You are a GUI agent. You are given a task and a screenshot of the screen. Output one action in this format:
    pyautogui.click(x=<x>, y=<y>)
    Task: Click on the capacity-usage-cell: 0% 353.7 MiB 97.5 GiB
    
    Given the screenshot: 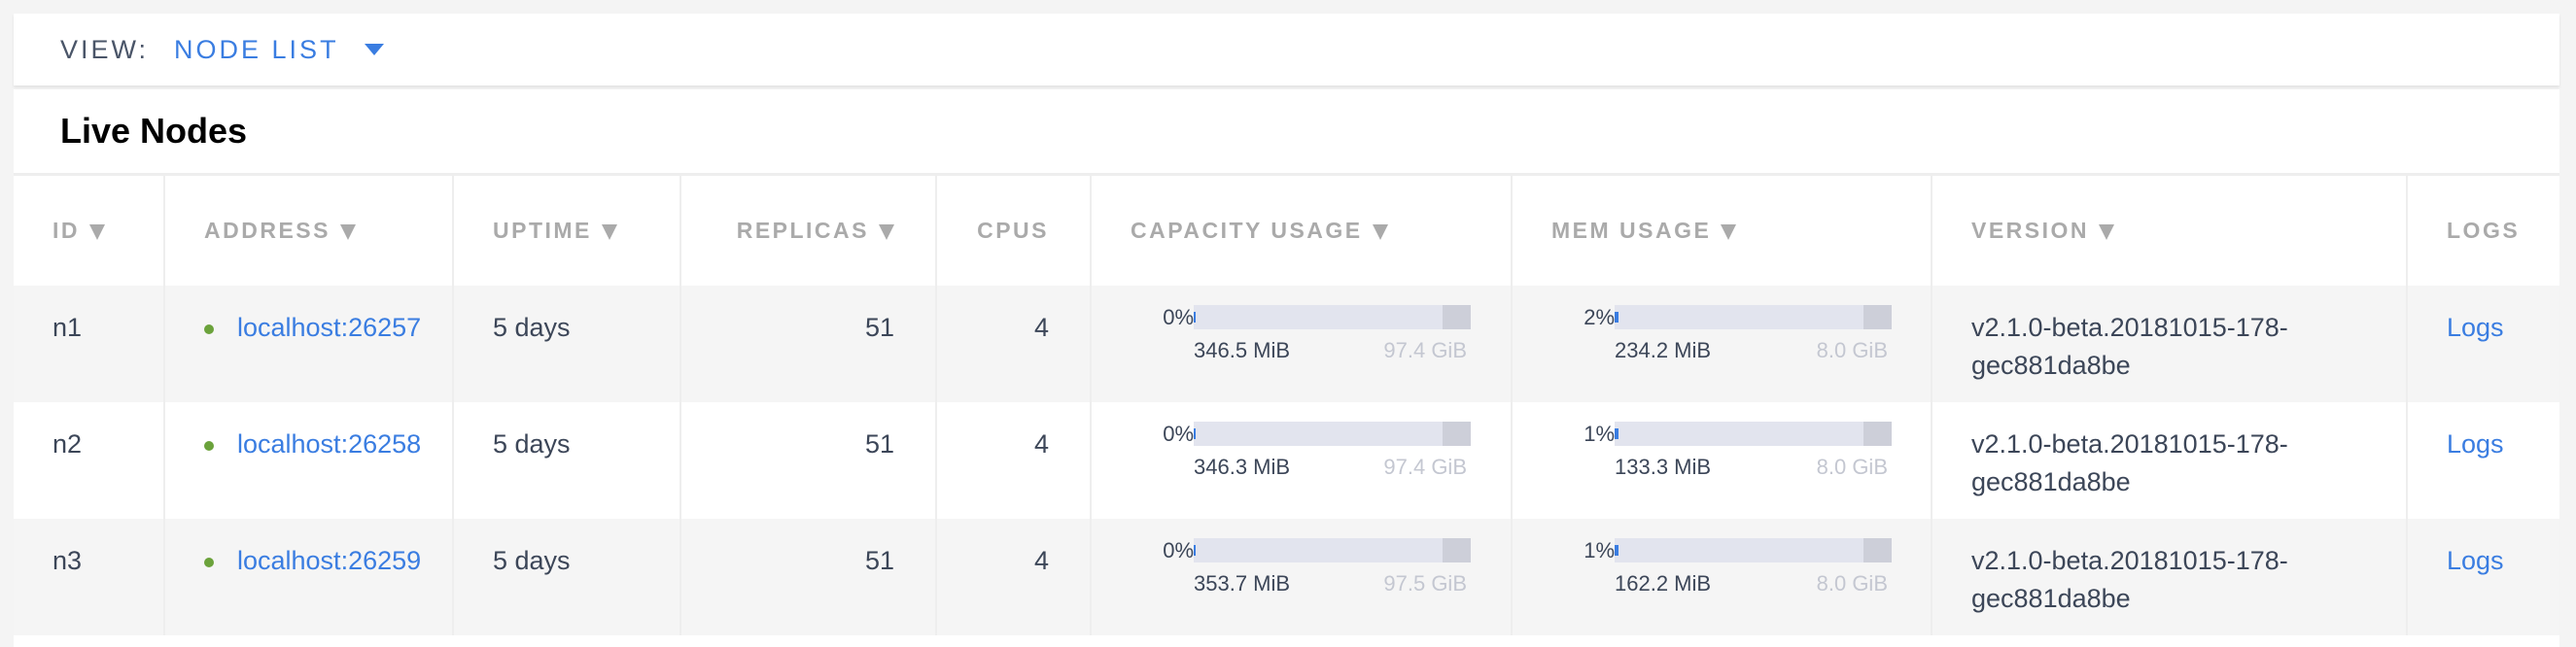 What is the action you would take?
    pyautogui.click(x=1302, y=577)
    